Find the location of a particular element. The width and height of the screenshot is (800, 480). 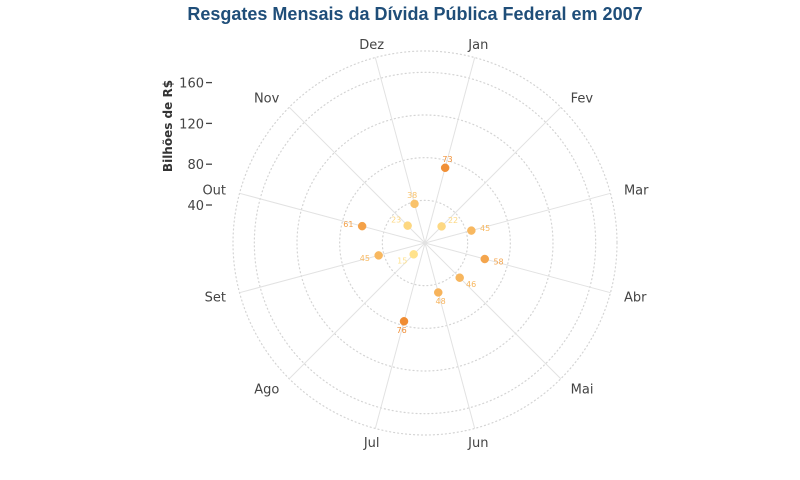

spoke-mai is located at coordinates (493, 311).